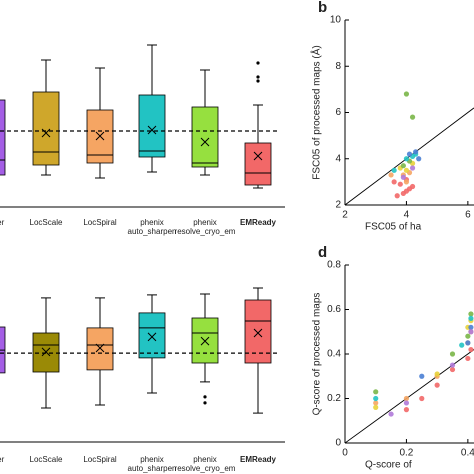 The height and width of the screenshot is (474, 474). I want to click on x-tick-label: 6, so click(468, 215).